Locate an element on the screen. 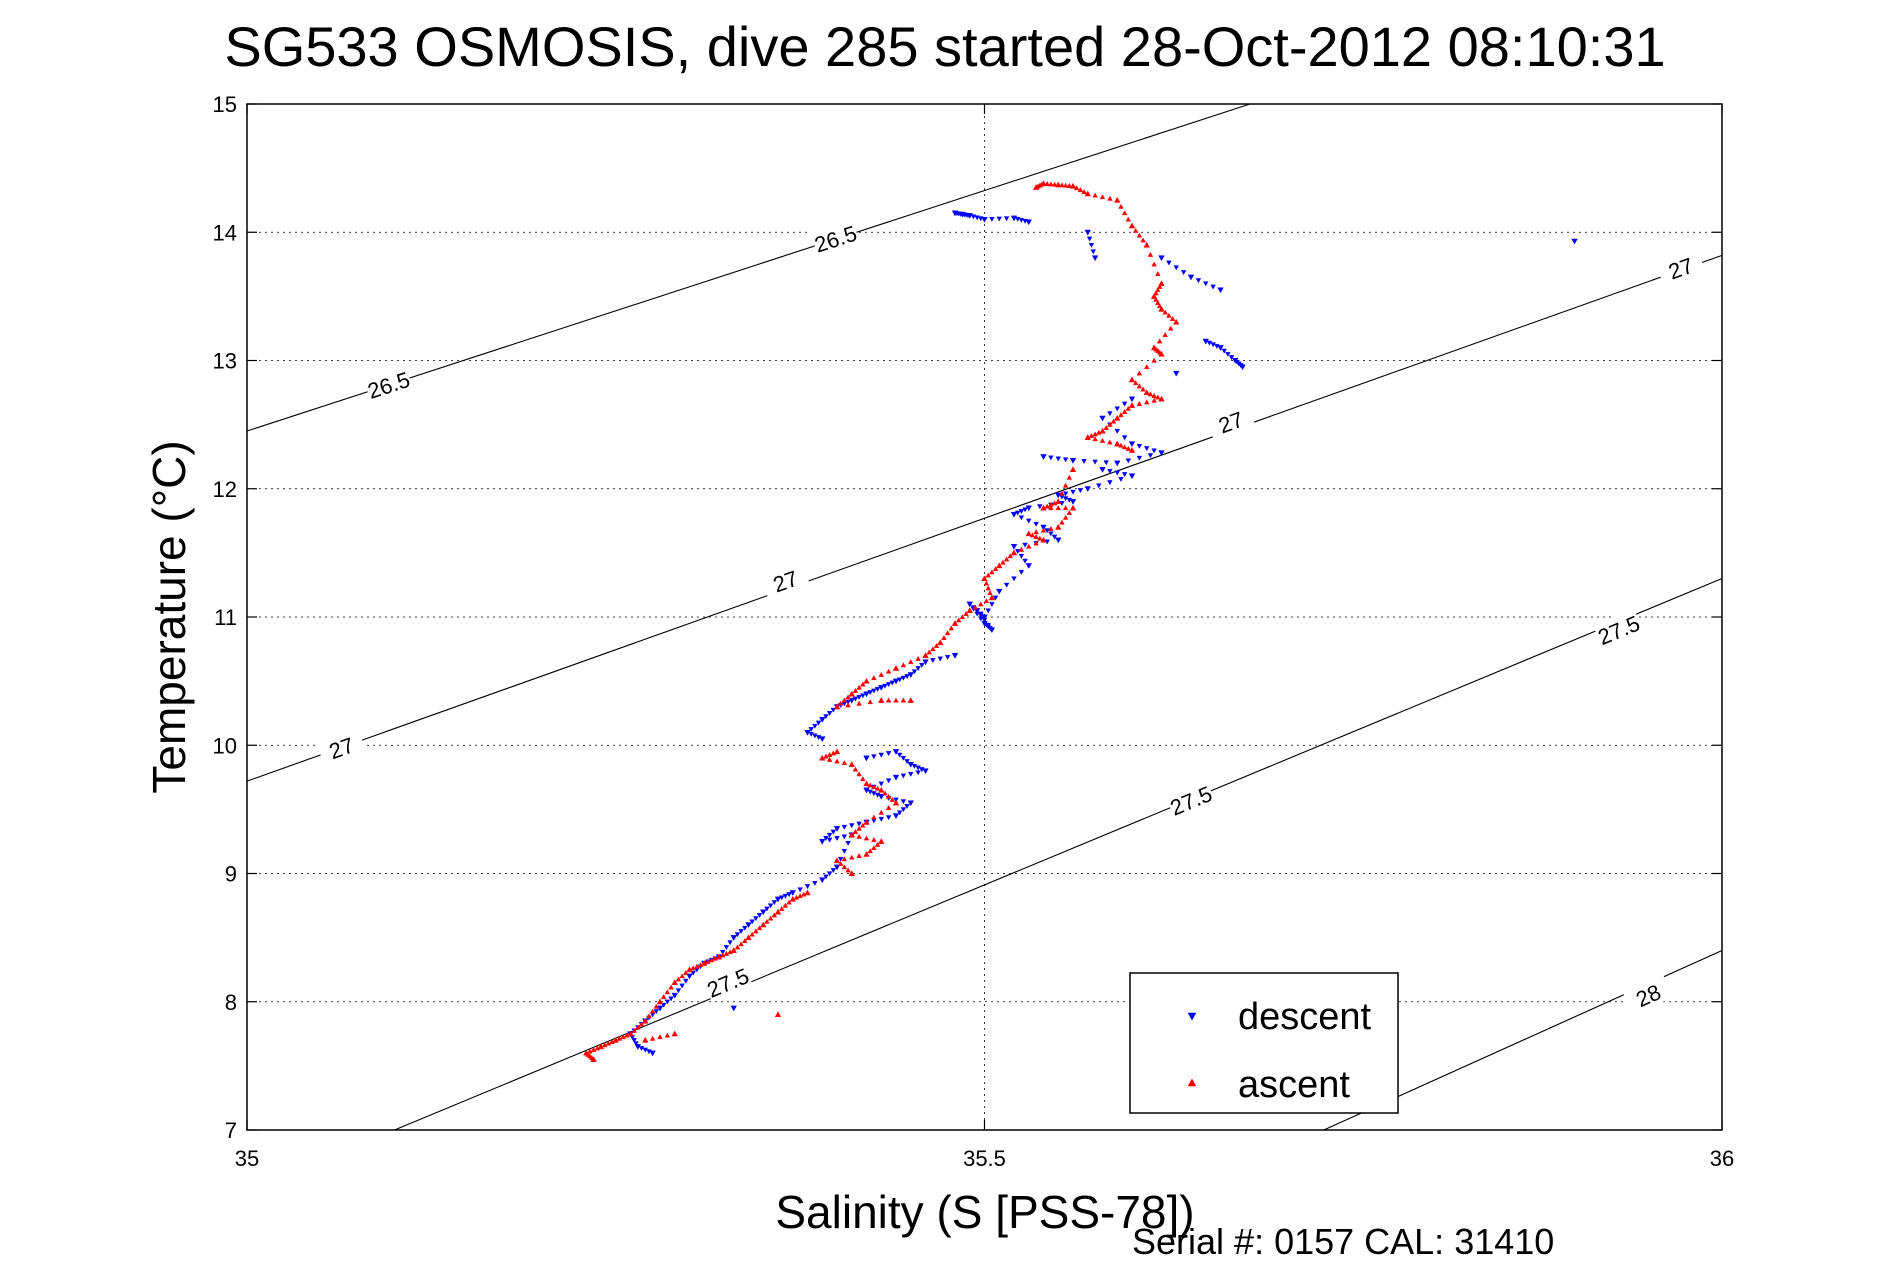 The width and height of the screenshot is (1891, 1262). contour-label-bg is located at coordinates (1190, 799).